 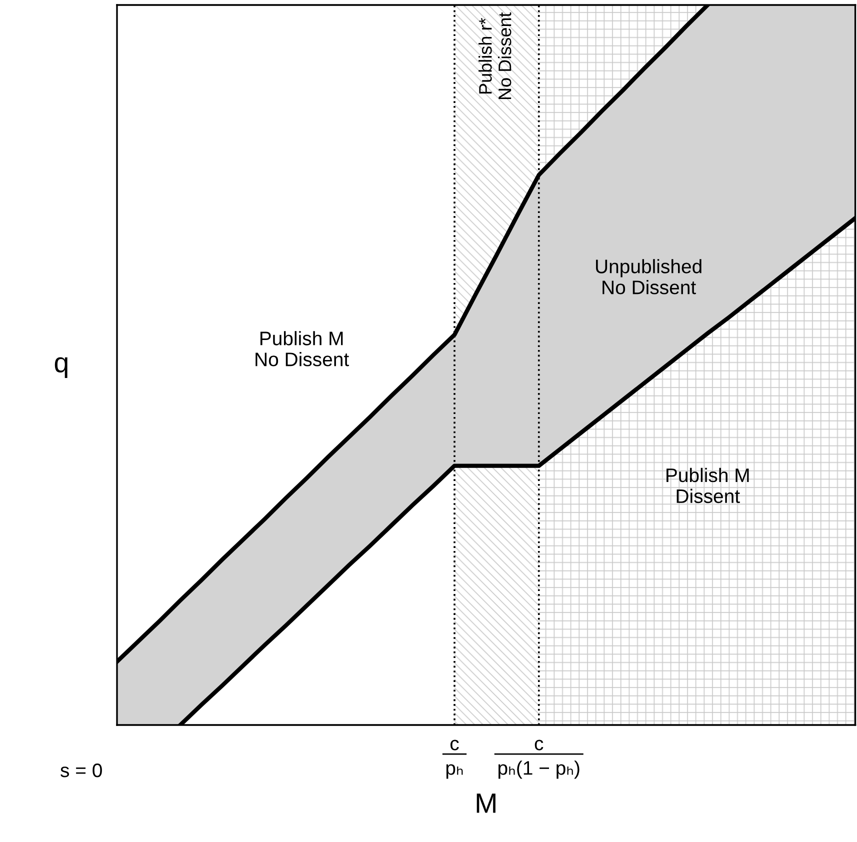 I want to click on text: s = 0, so click(x=81, y=770).